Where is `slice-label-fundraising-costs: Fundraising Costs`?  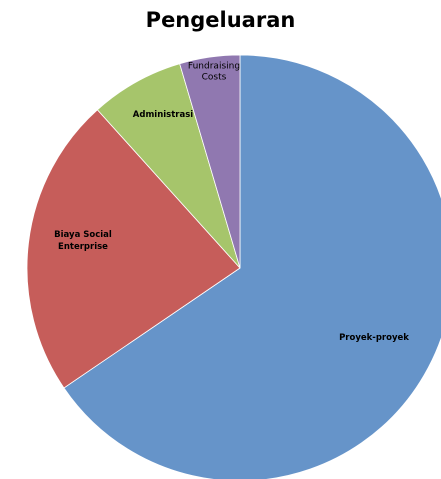
slice-label-fundraising-costs: Fundraising Costs is located at coordinates (214, 72).